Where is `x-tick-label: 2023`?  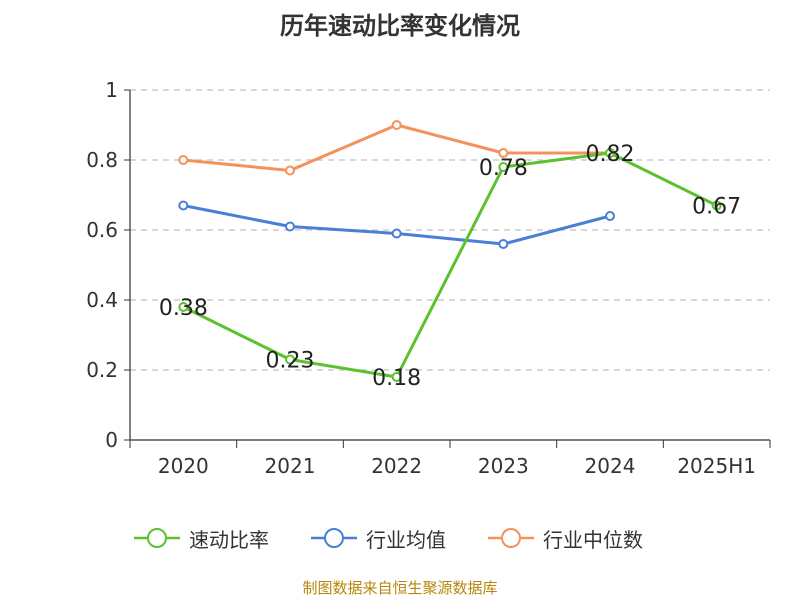 x-tick-label: 2023 is located at coordinates (503, 466).